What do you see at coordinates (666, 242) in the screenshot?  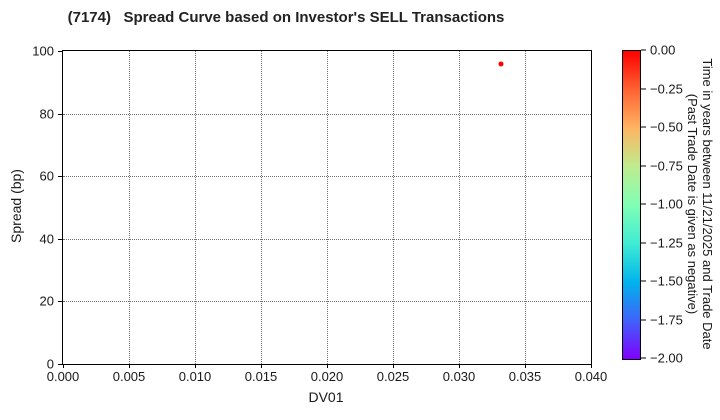 I see `colorbar-tick-label: −1.25` at bounding box center [666, 242].